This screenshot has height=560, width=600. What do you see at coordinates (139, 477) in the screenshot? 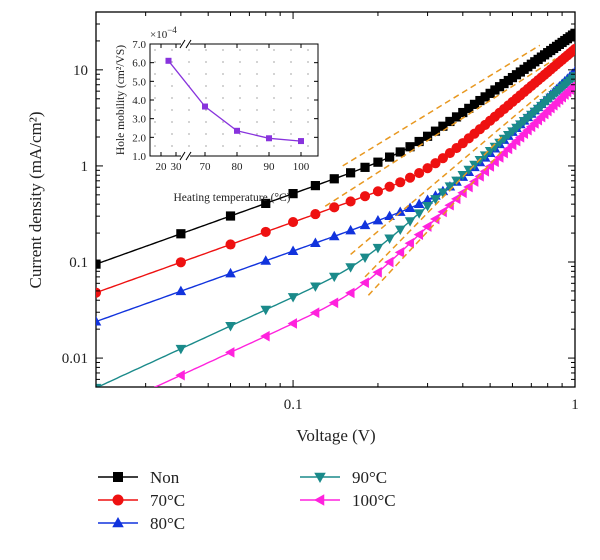
I see `legend-item-0: Non` at bounding box center [139, 477].